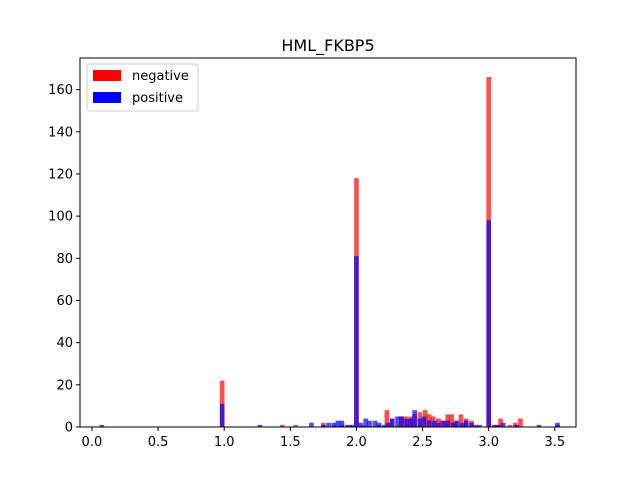 The image size is (640, 480). Describe the element at coordinates (64, 385) in the screenshot. I see `y-tick-label-1: 20` at that location.